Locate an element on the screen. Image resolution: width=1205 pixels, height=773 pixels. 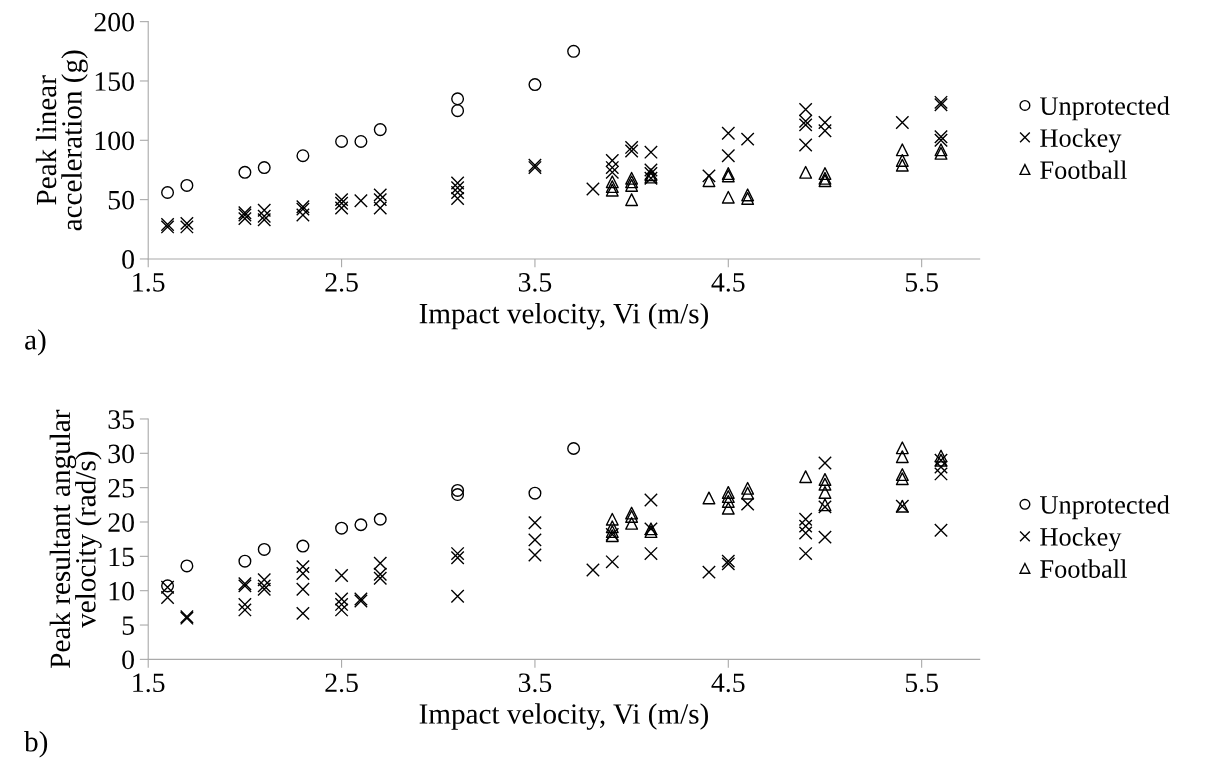
y-tick-label: 30 is located at coordinates (121, 454).